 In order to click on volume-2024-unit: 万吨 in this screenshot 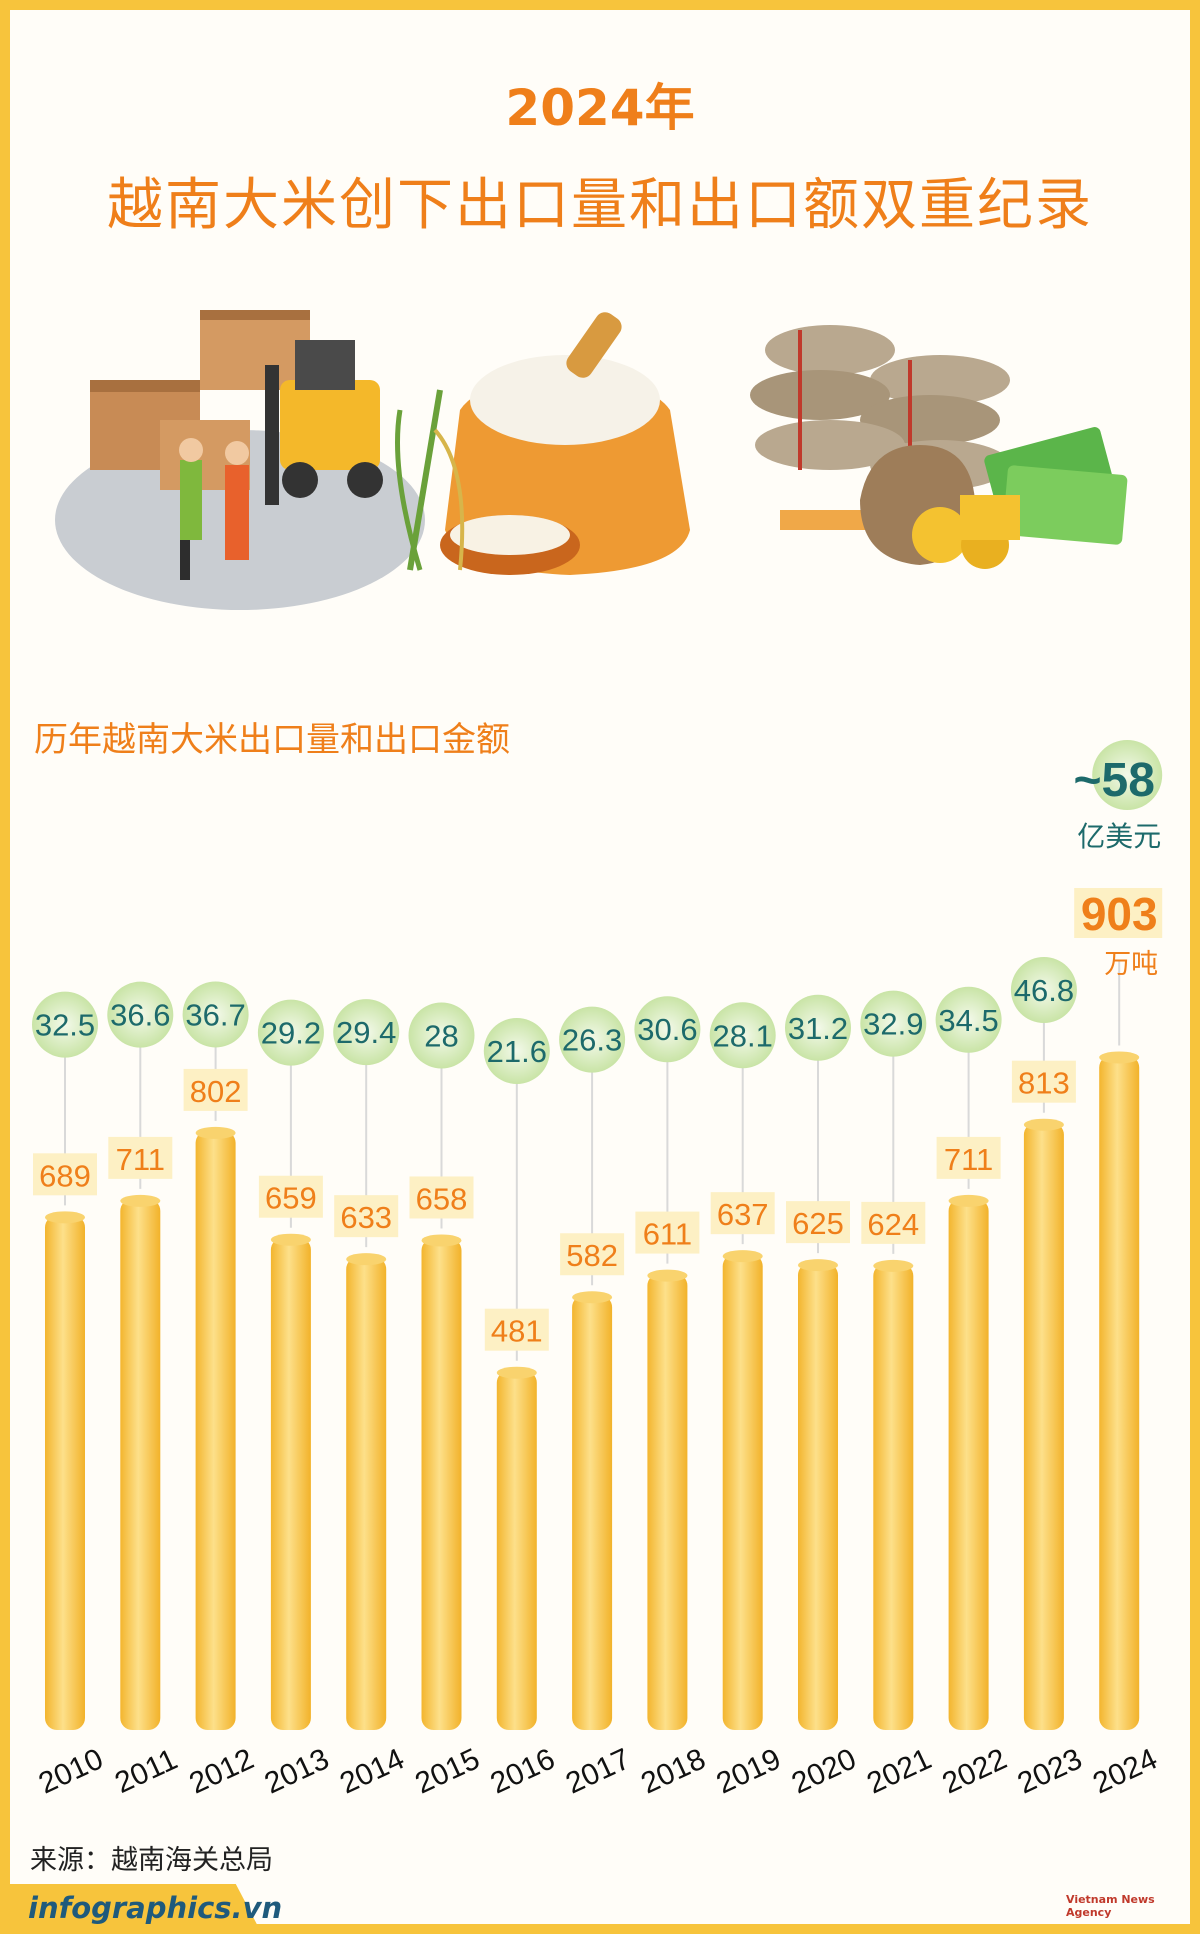, I will do `click(1131, 964)`.